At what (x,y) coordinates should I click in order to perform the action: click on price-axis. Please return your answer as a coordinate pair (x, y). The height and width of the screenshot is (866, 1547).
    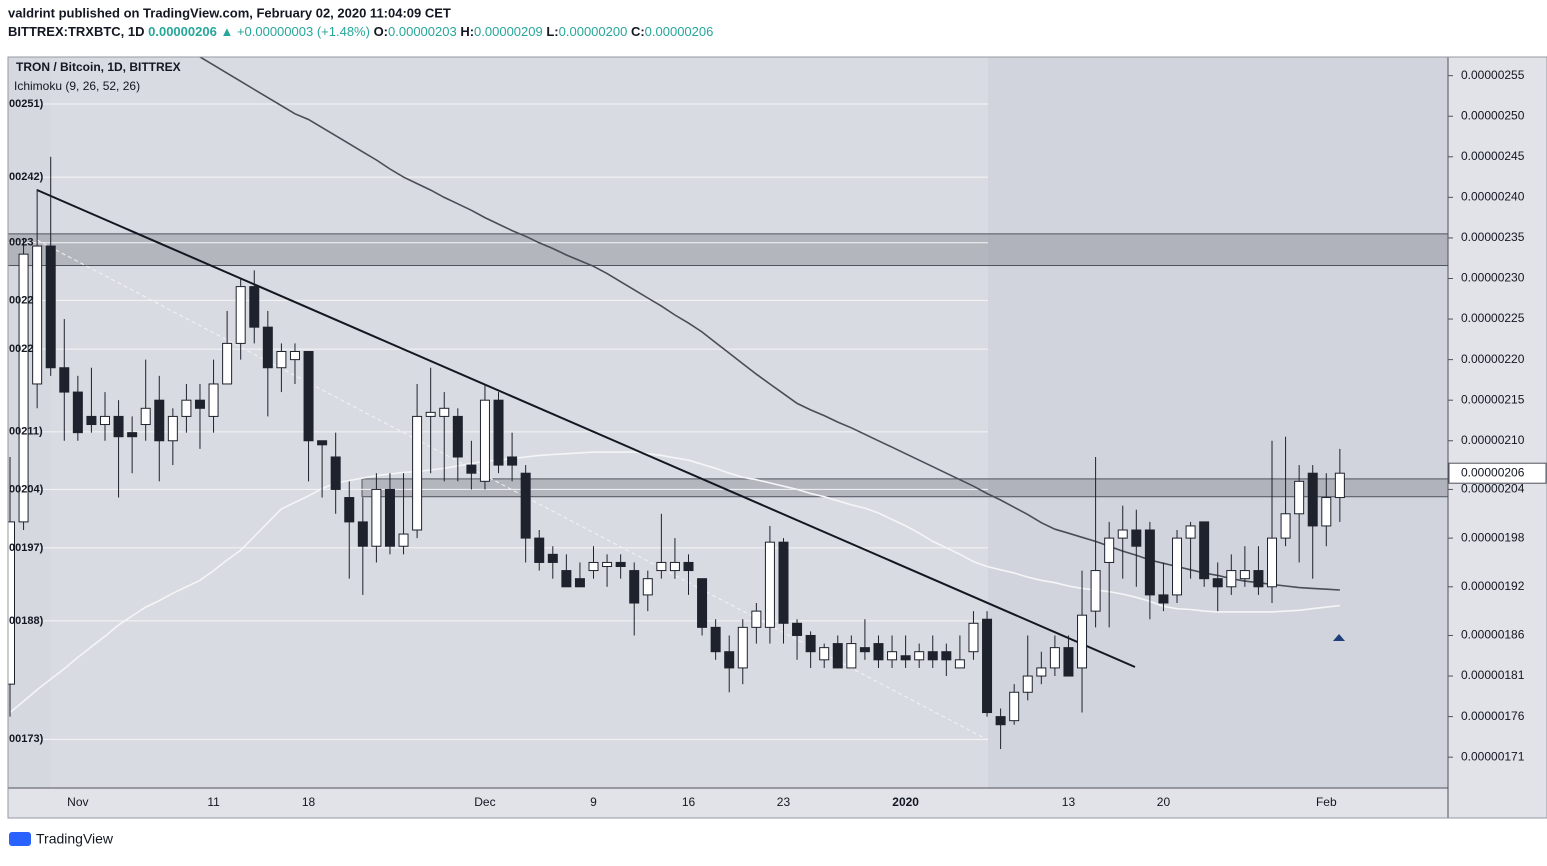
    Looking at the image, I should click on (1497, 437).